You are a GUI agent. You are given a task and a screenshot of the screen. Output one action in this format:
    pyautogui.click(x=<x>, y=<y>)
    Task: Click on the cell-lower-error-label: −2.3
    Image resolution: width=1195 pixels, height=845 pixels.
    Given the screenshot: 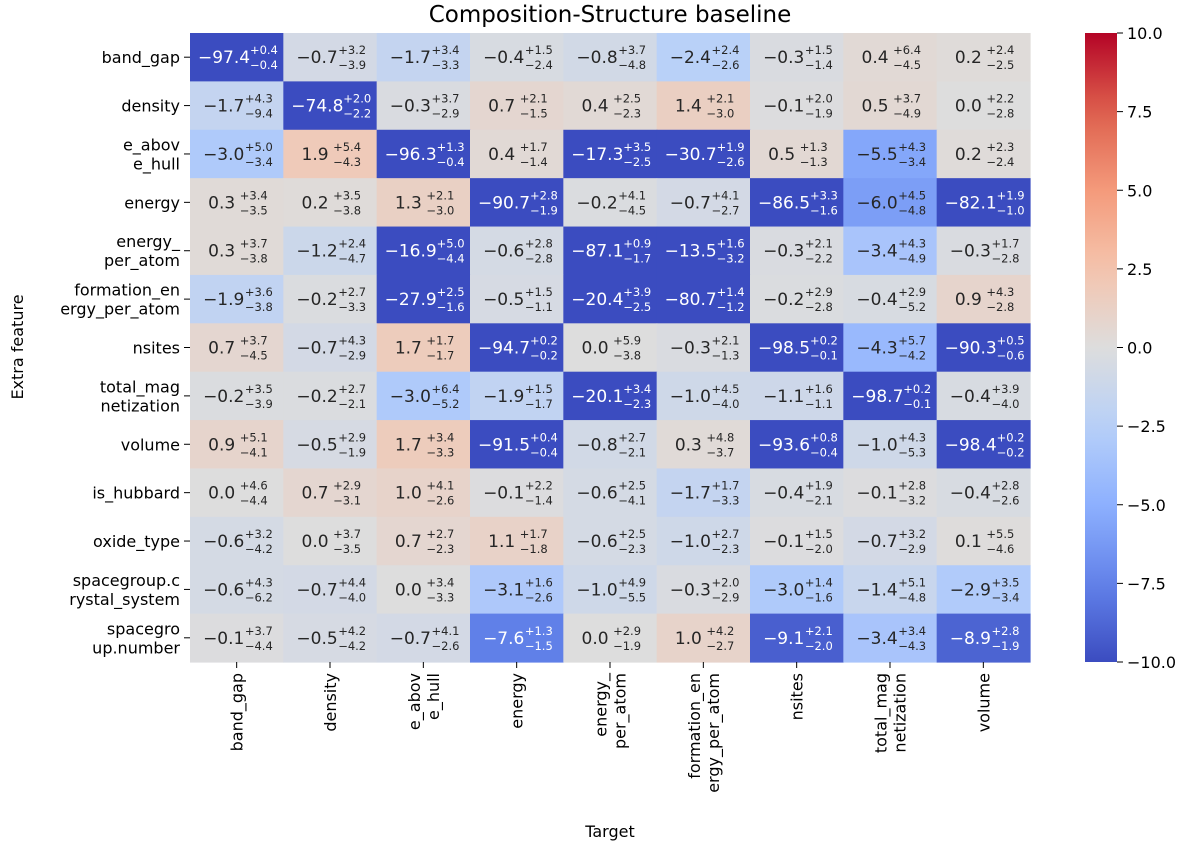 What is the action you would take?
    pyautogui.click(x=637, y=404)
    